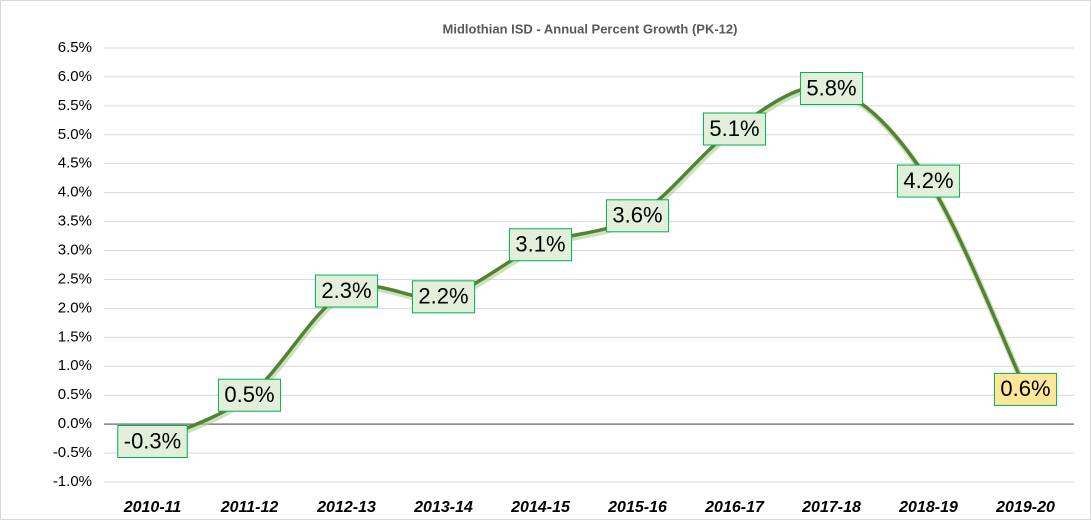 The height and width of the screenshot is (520, 1091). I want to click on data-label-text: 2.3%, so click(346, 290).